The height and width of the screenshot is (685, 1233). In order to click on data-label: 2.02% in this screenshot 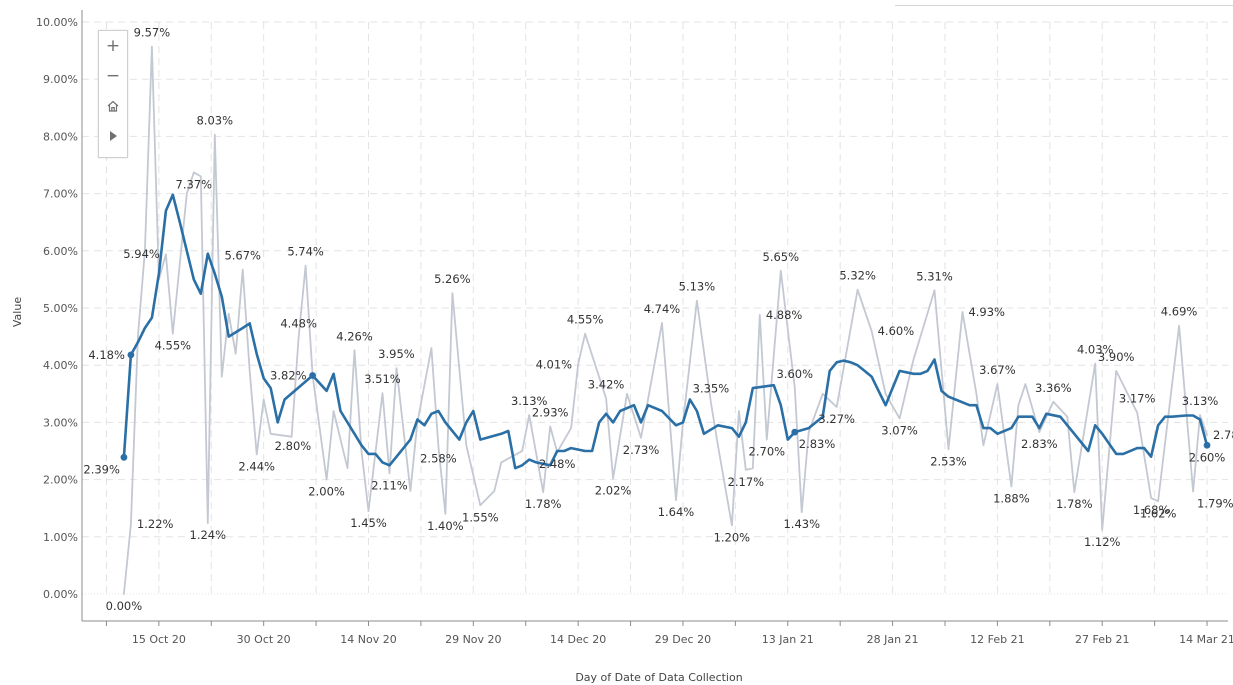, I will do `click(613, 490)`.